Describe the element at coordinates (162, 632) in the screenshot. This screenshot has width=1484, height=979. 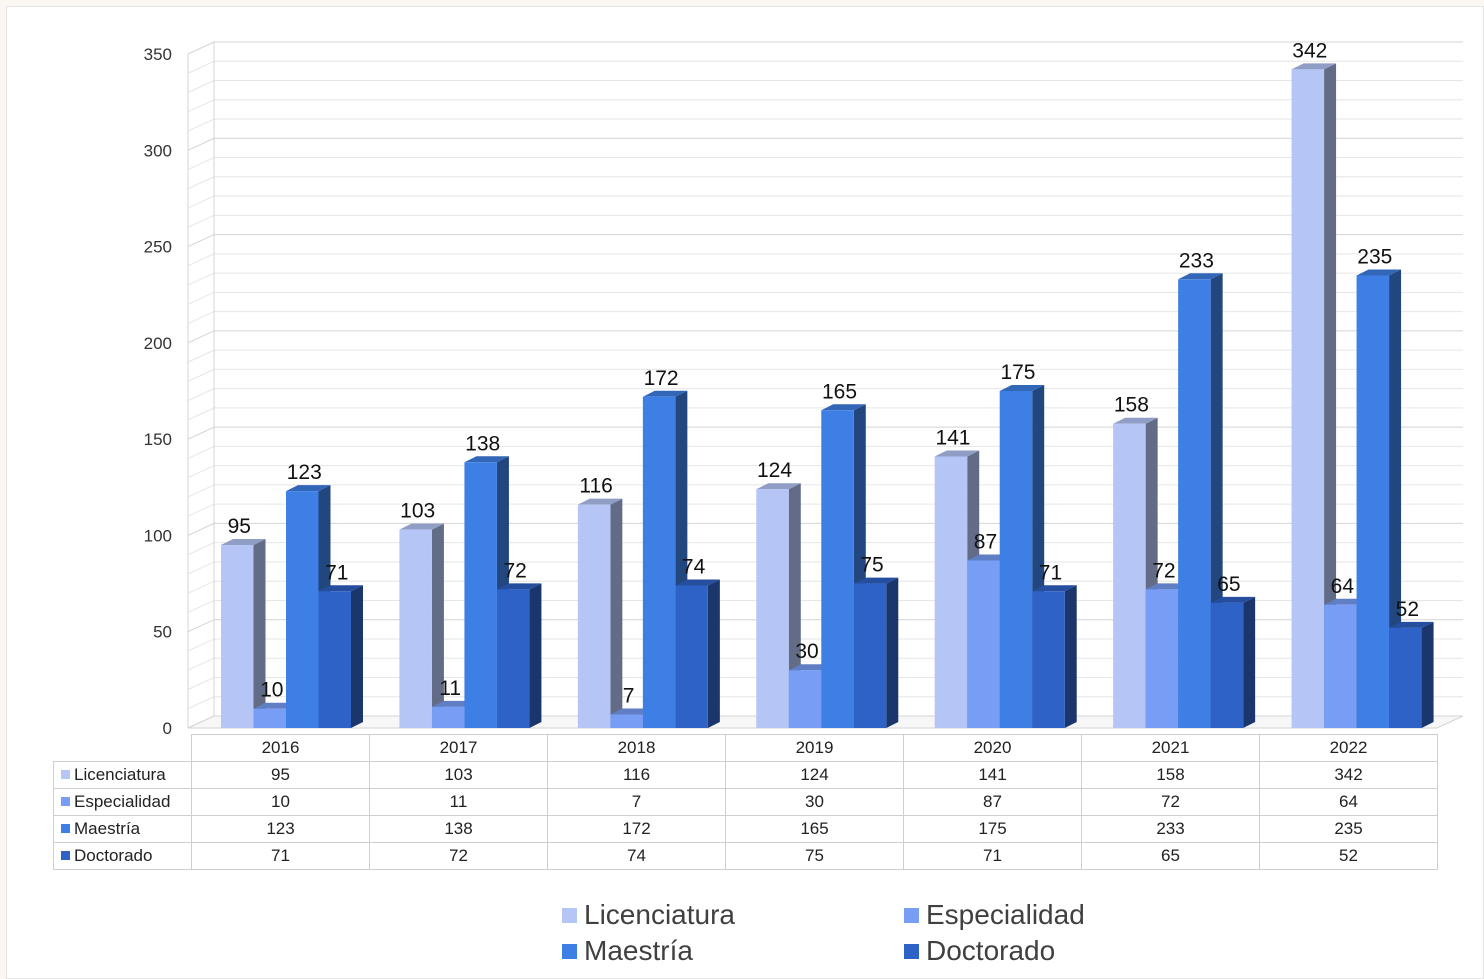
I see `y-tick-label: 50` at that location.